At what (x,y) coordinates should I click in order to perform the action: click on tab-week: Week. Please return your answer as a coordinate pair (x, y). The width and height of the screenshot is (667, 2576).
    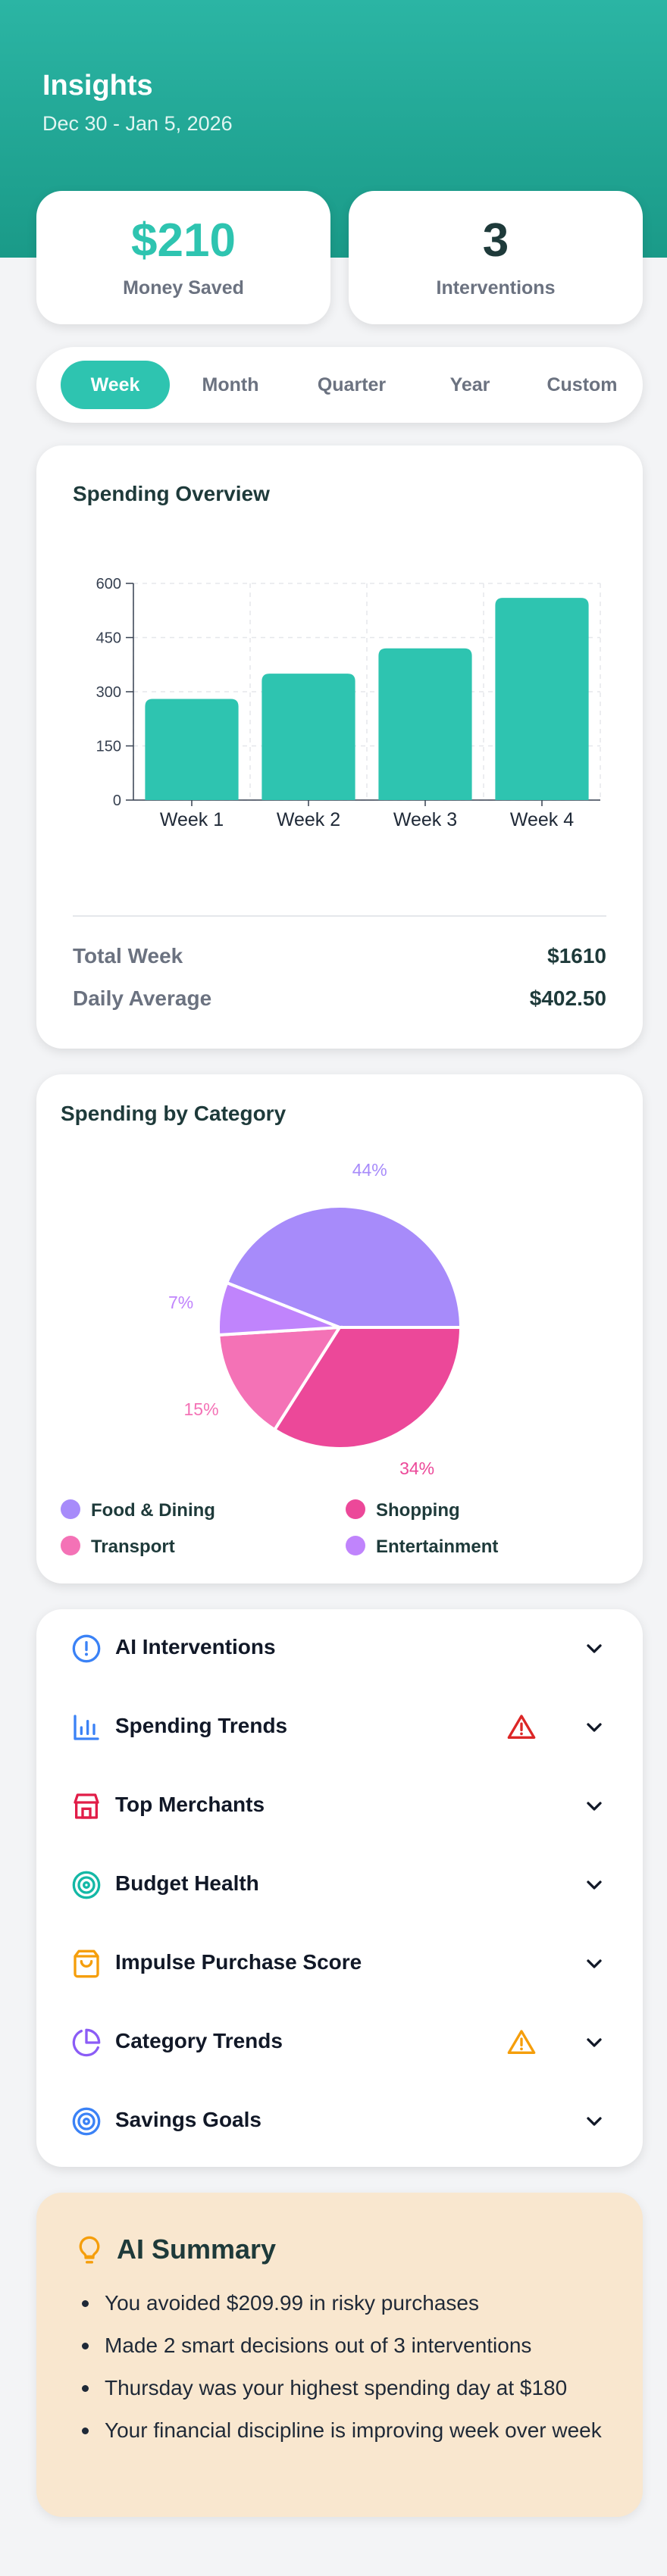
    Looking at the image, I should click on (115, 385).